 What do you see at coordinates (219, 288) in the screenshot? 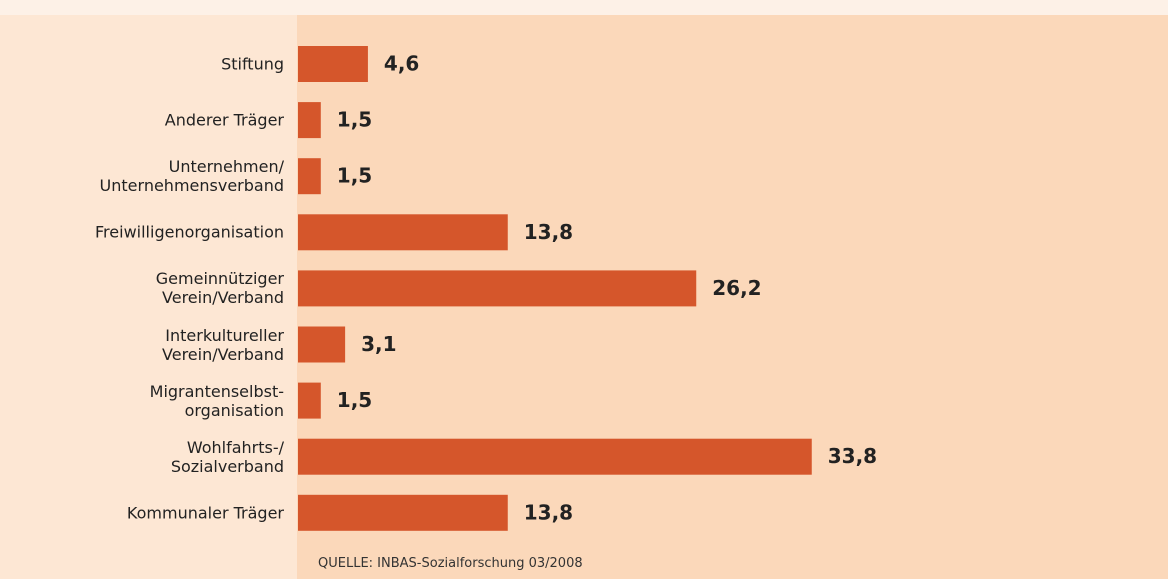
I see `category-label: Gemeinnütziger Verein/Verband` at bounding box center [219, 288].